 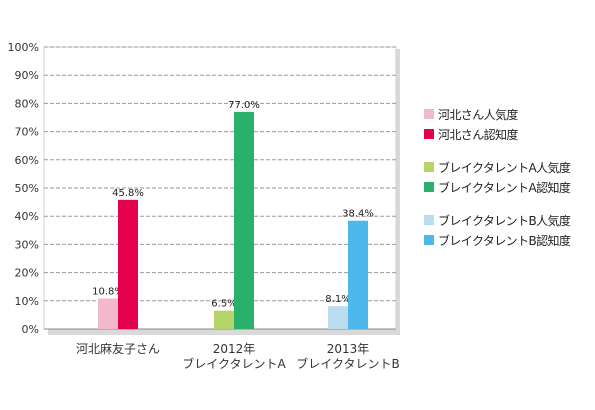 I want to click on x-category-label: ブレイクタレントA, so click(x=234, y=363).